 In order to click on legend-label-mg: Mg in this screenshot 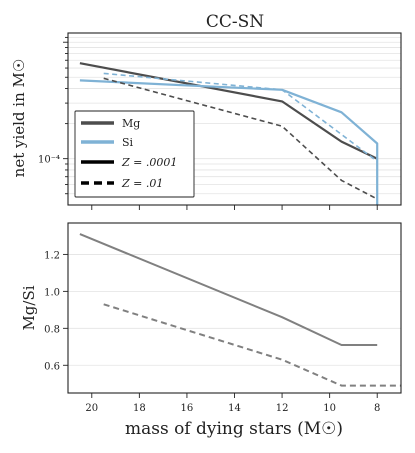, I will do `click(131, 123)`.